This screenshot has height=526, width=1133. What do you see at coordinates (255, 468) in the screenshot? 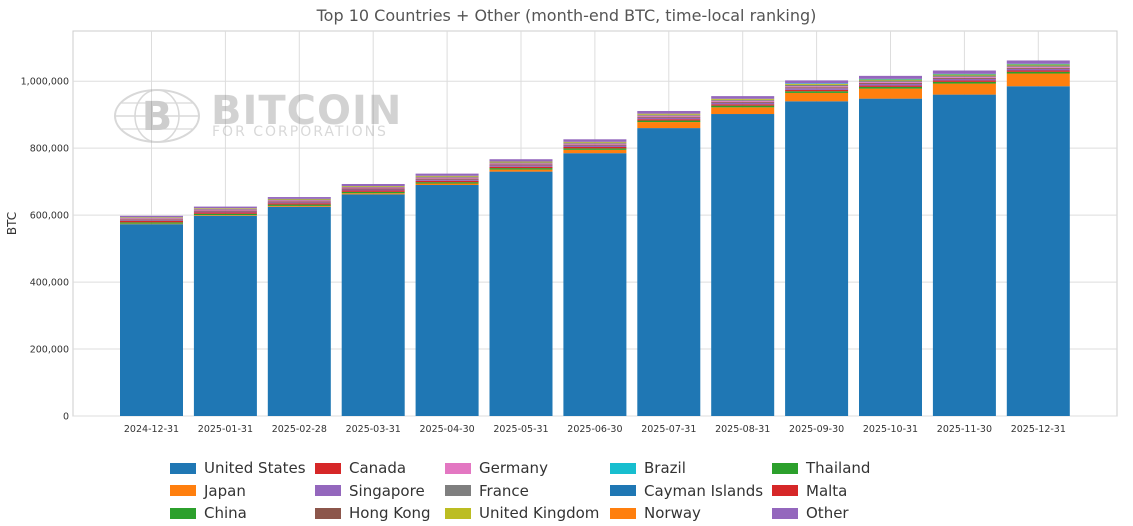
I see `legend-label: United States` at bounding box center [255, 468].